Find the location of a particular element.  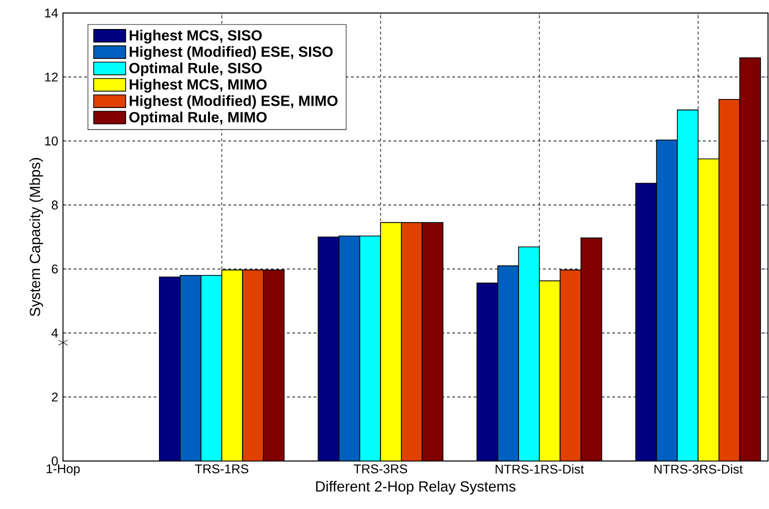

legend-label: Highest MCS, MIMO is located at coordinates (198, 85).